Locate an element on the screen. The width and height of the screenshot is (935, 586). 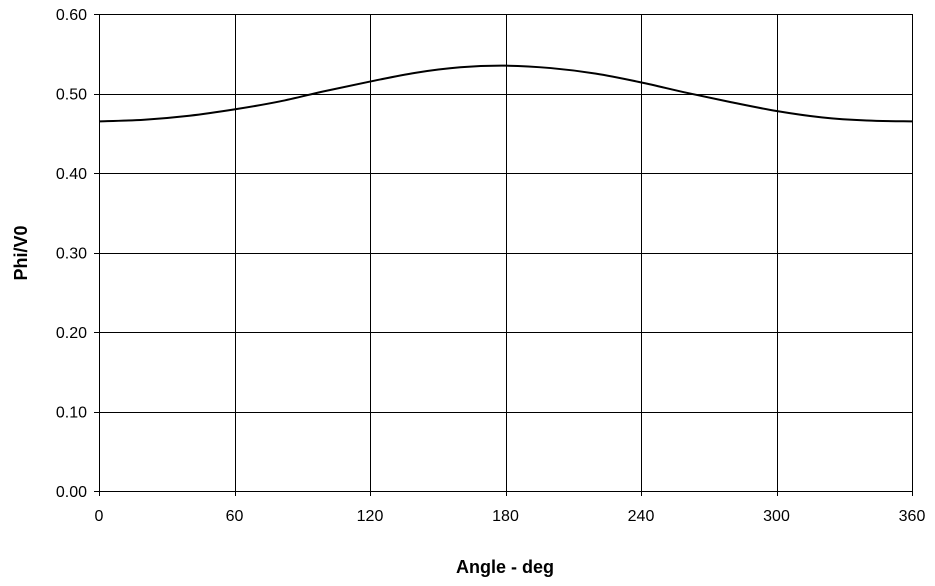
y-axis-title: Phi/V0 is located at coordinates (21, 252).